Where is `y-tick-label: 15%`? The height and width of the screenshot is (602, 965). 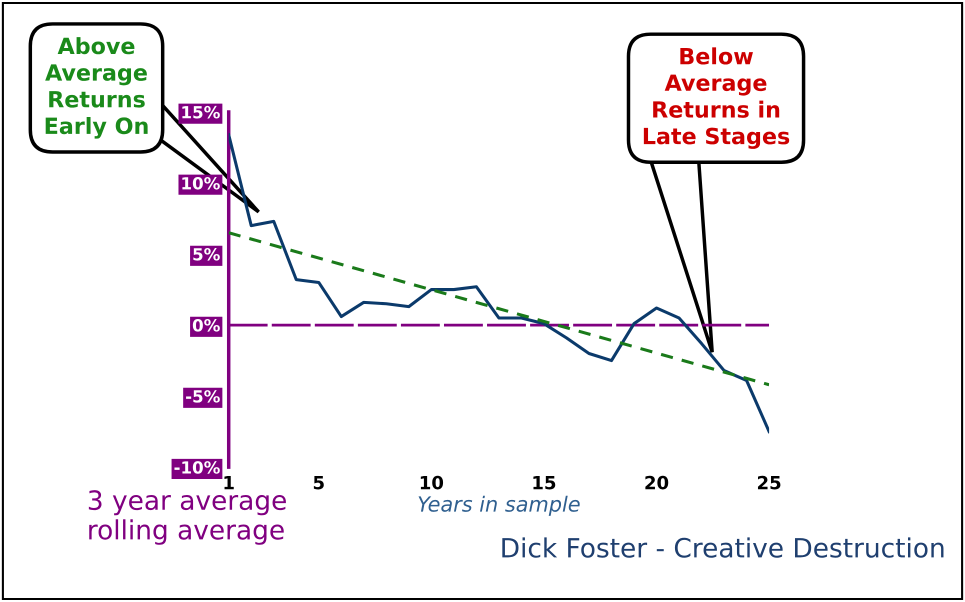 y-tick-label: 15% is located at coordinates (201, 112).